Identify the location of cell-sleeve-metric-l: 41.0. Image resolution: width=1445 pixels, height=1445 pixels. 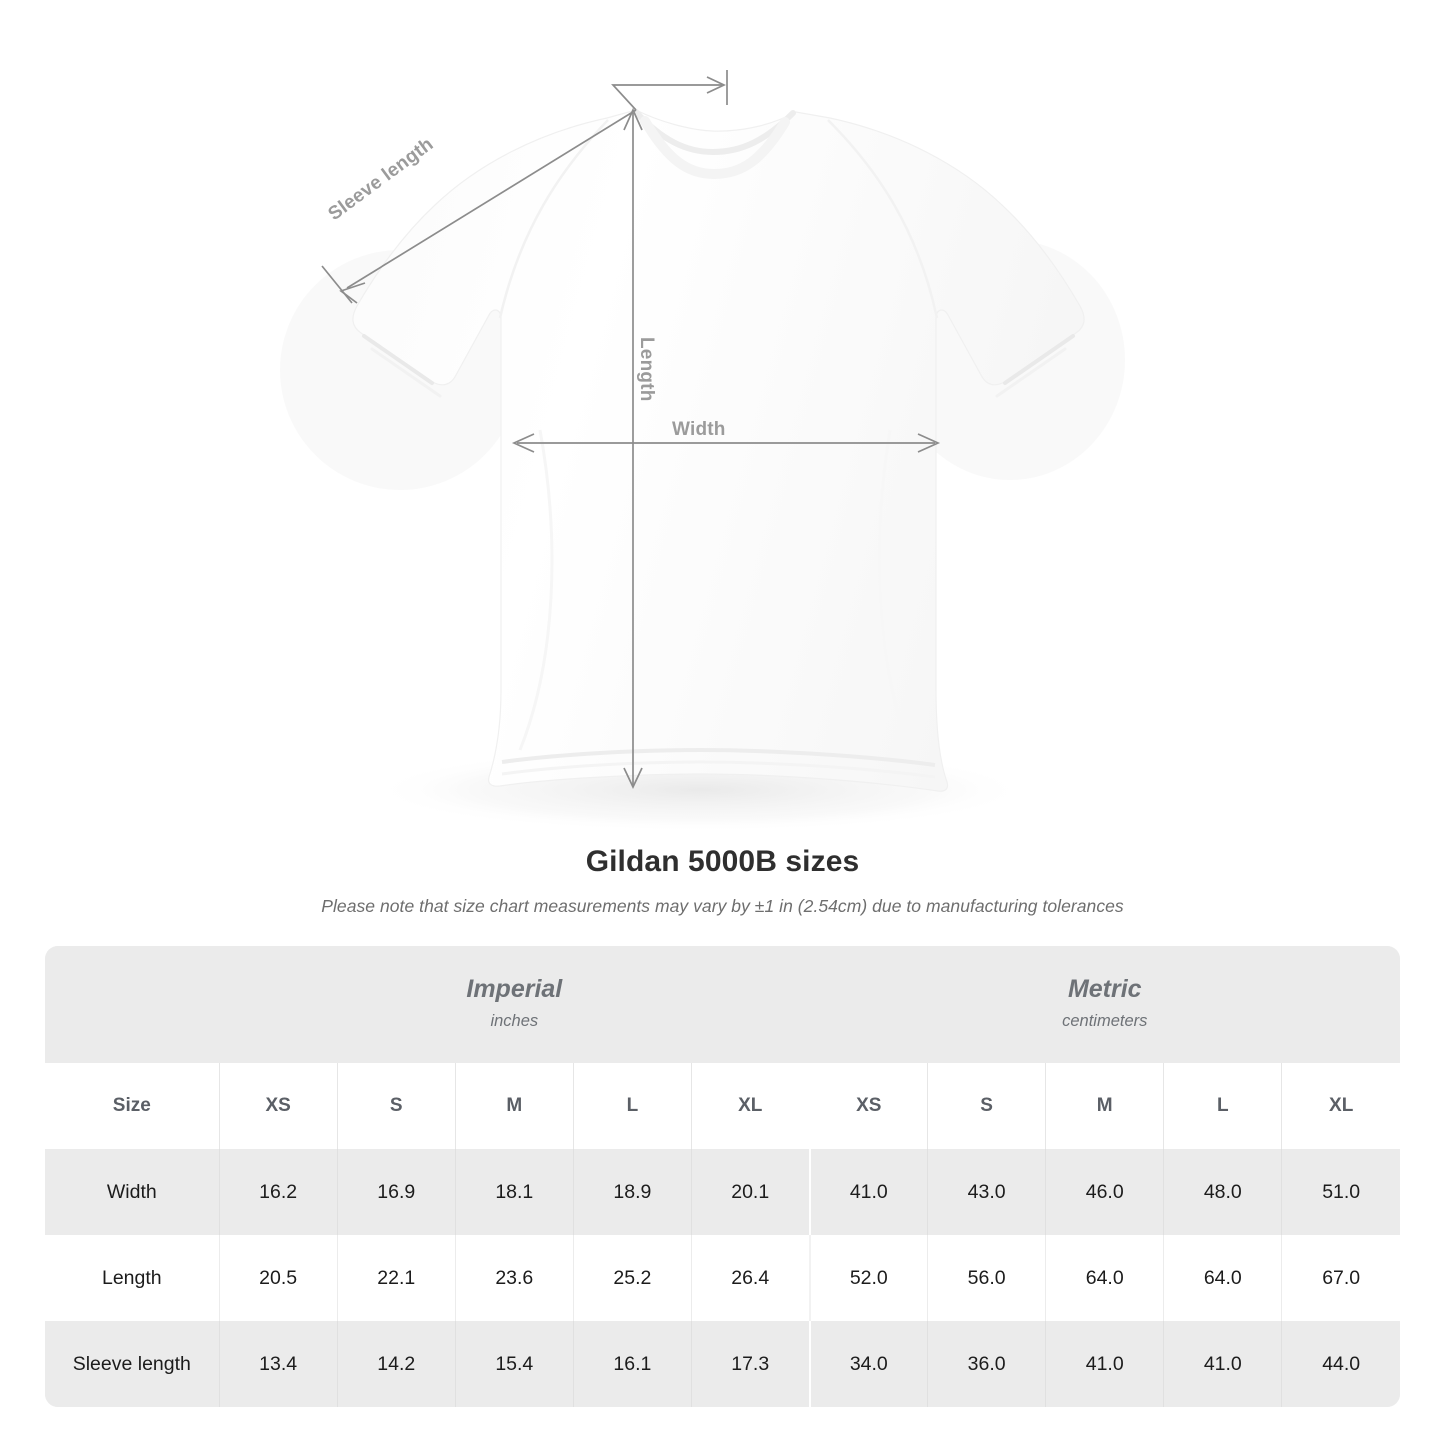
(1223, 1364).